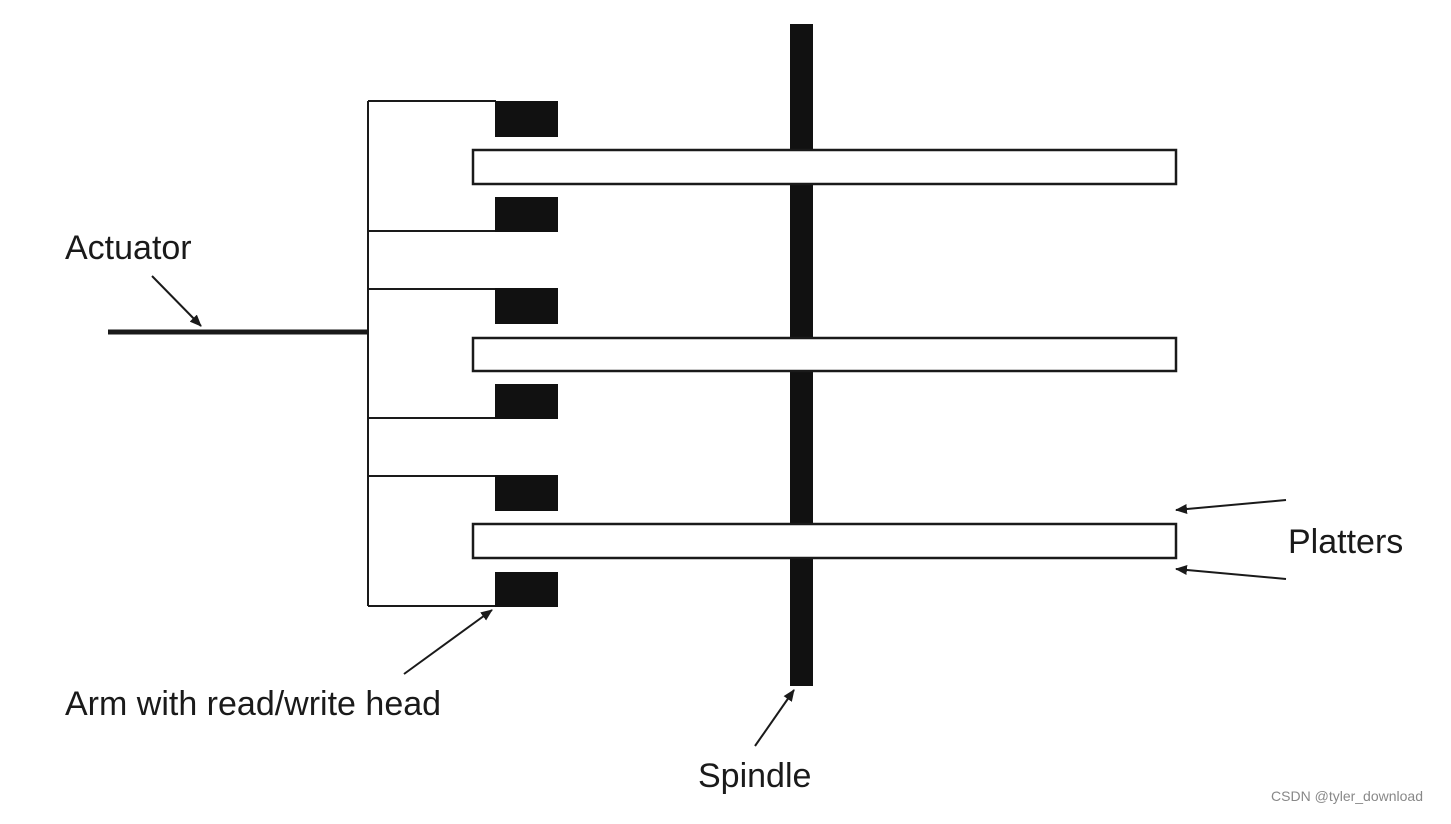  I want to click on watermark: CSDN @tyler_download, so click(1347, 796).